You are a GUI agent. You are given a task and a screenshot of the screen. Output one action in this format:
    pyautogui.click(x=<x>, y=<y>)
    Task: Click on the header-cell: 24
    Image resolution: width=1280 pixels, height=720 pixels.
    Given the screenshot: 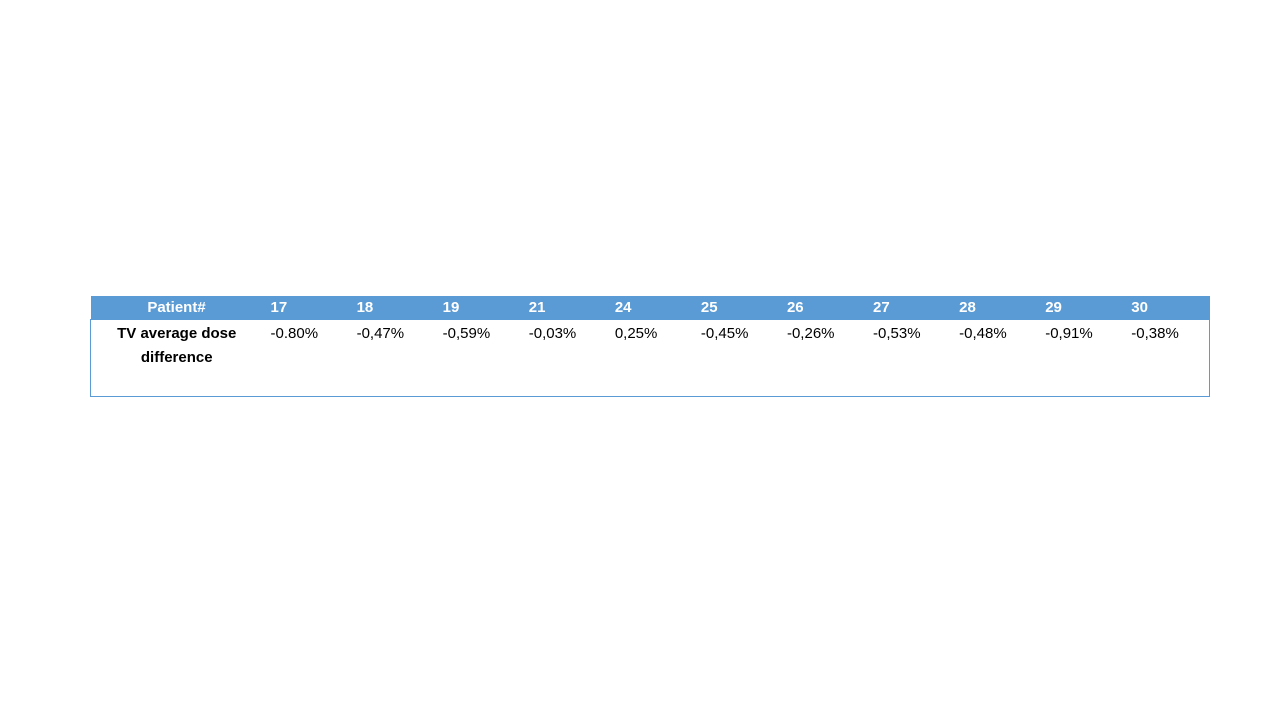 What is the action you would take?
    pyautogui.click(x=649, y=308)
    